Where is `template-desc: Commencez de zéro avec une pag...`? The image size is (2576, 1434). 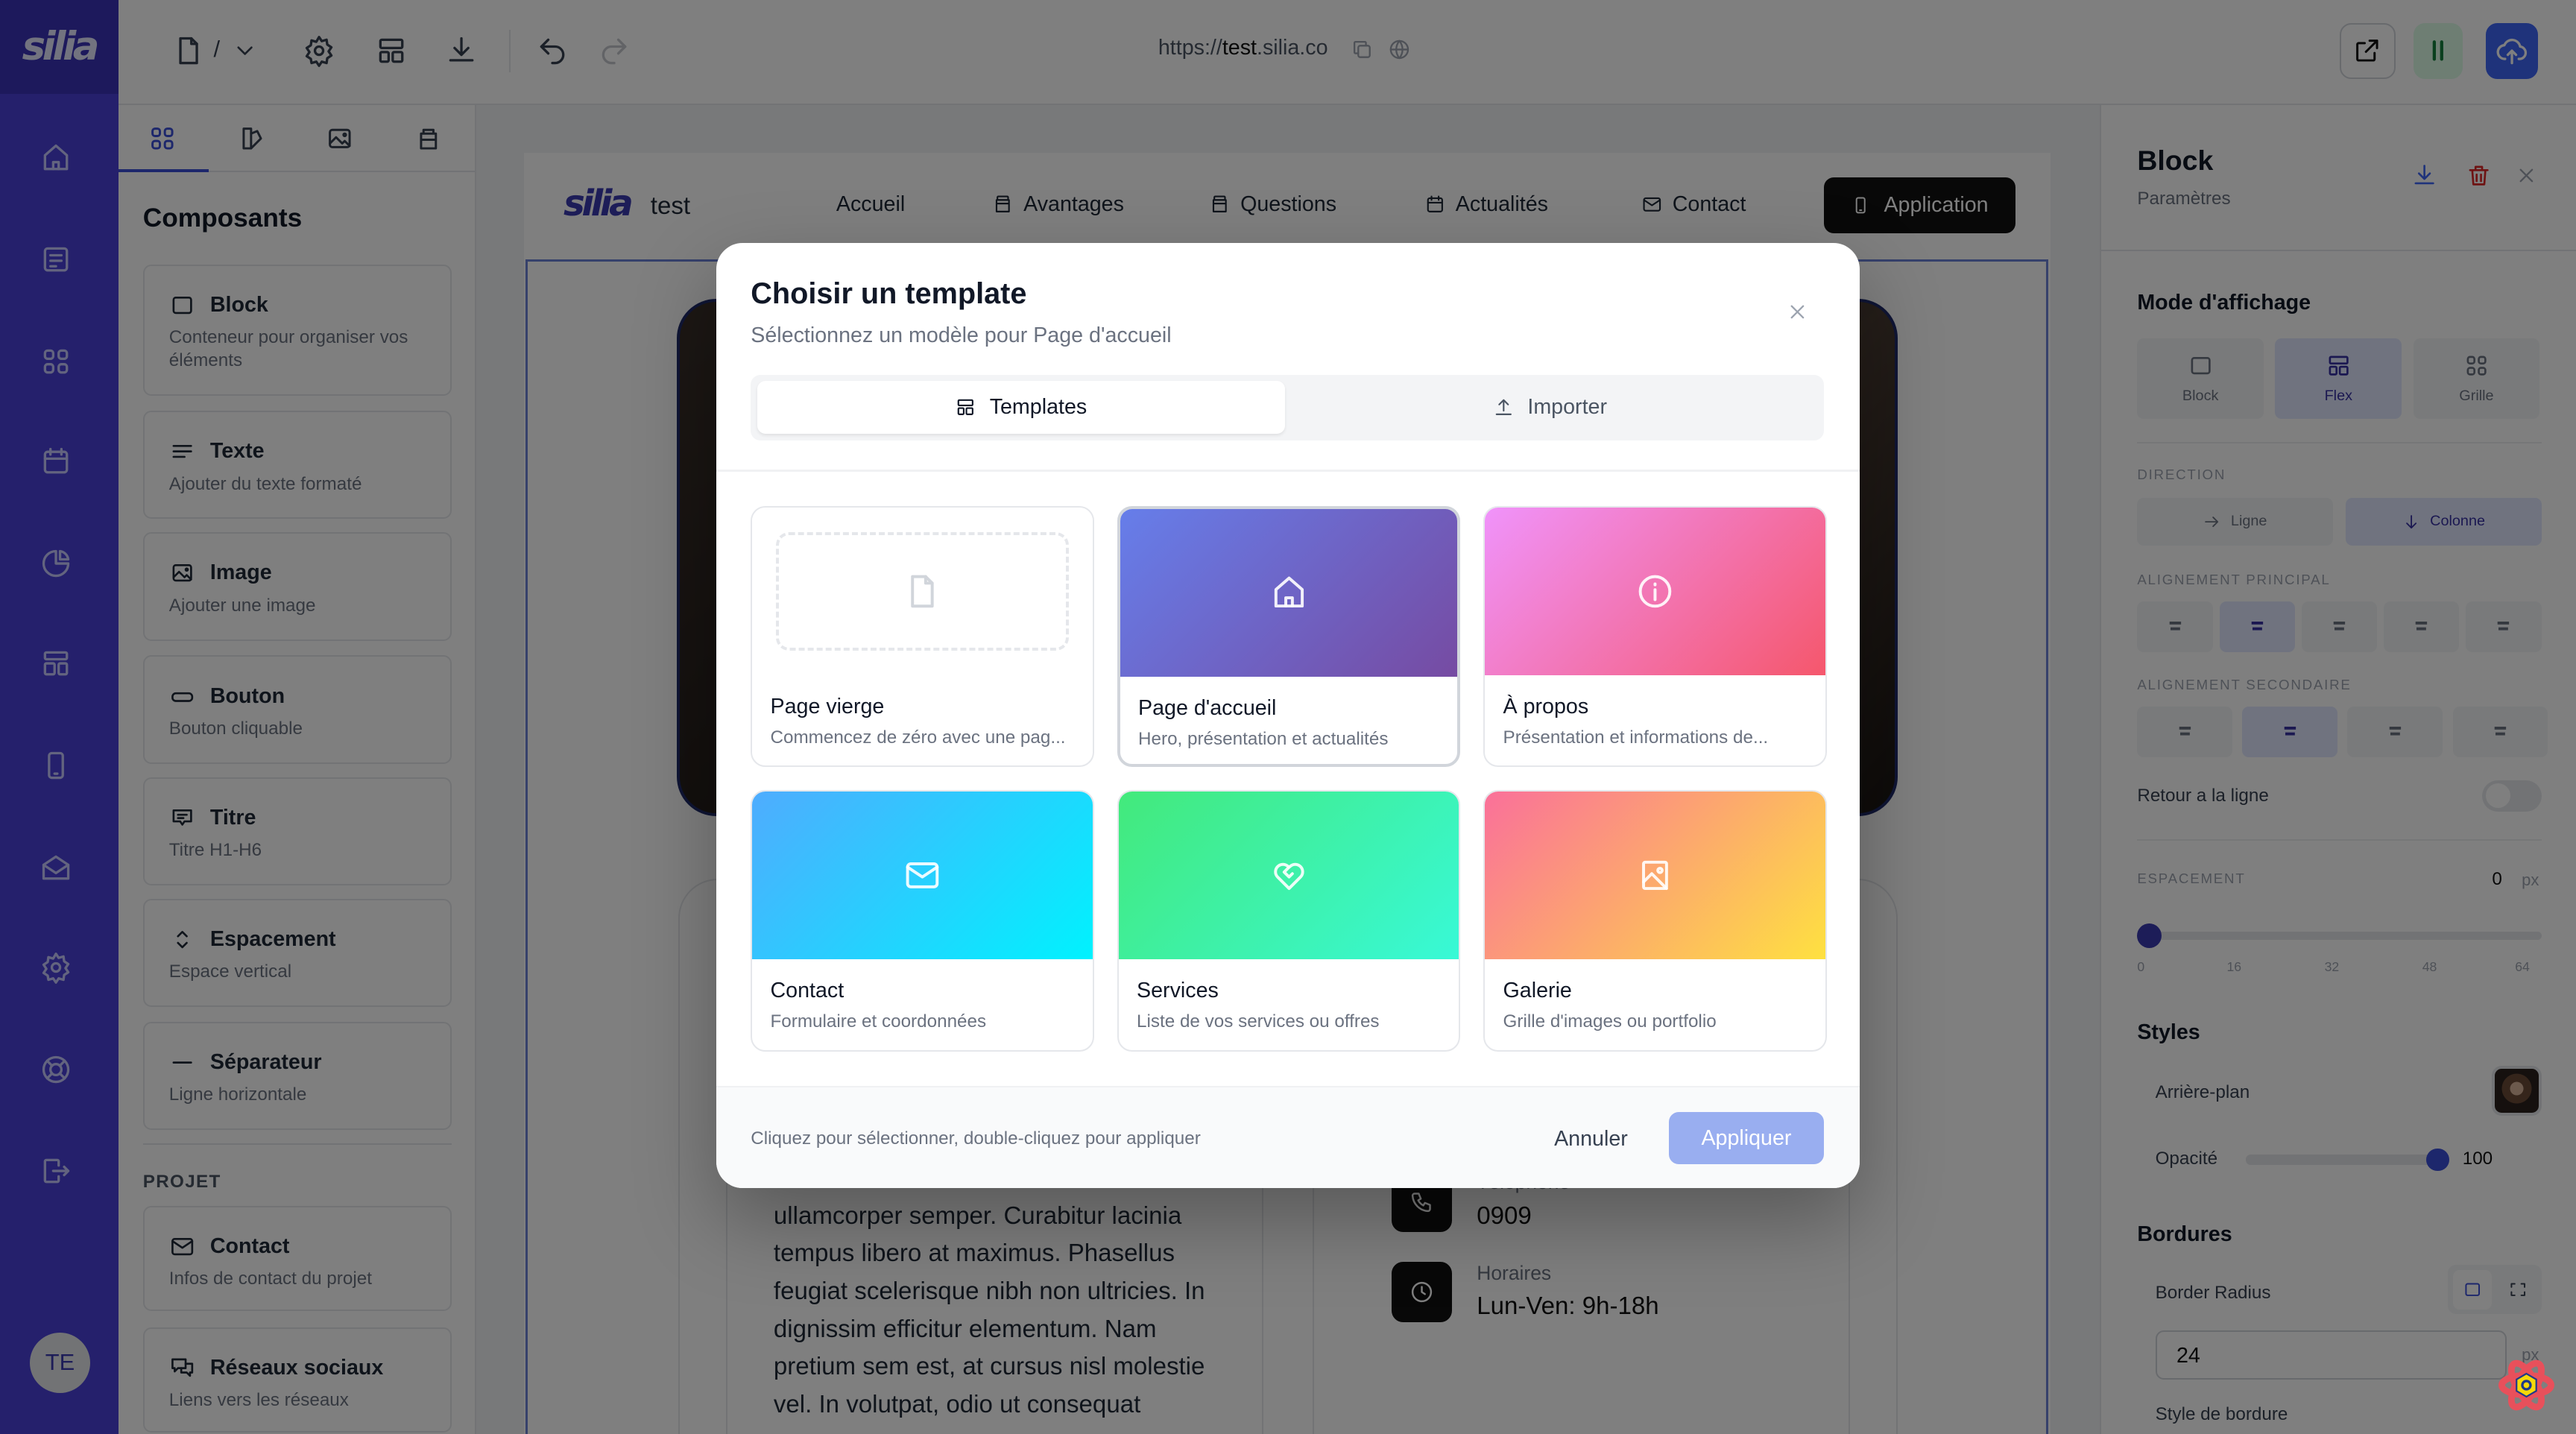 template-desc: Commencez de zéro avec une pag... is located at coordinates (918, 737).